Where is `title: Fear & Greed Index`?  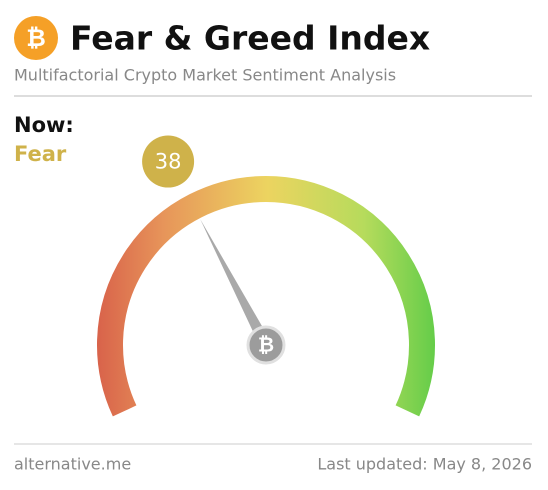
title: Fear & Greed Index is located at coordinates (250, 38).